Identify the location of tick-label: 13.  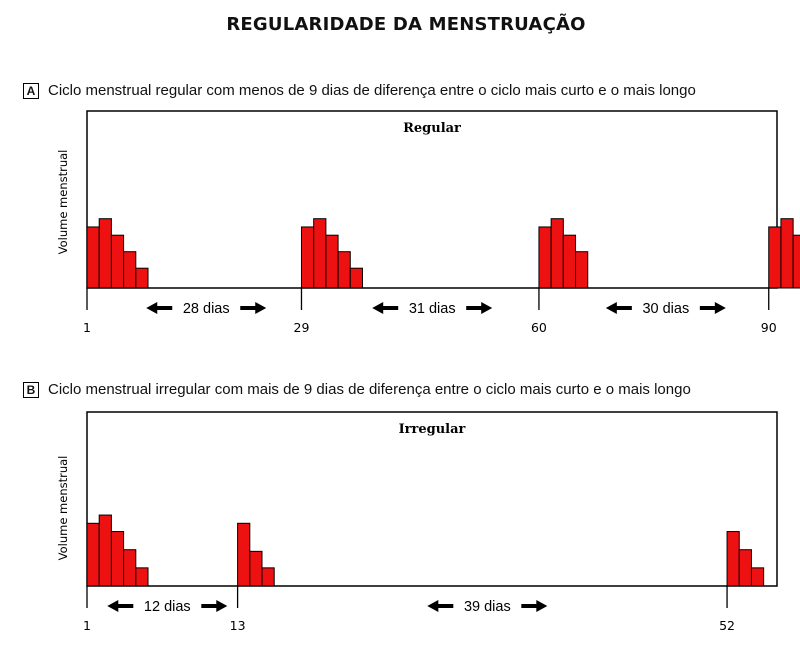
(238, 625).